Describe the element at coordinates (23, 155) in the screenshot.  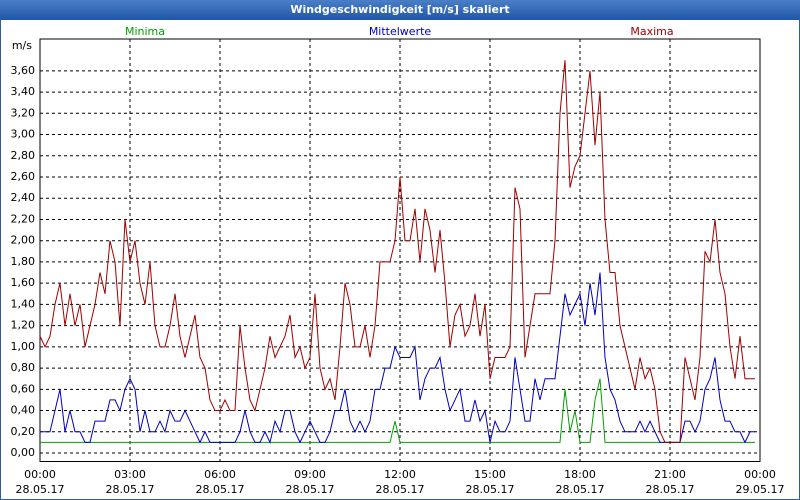
I see `y-tick-label: 2,80` at that location.